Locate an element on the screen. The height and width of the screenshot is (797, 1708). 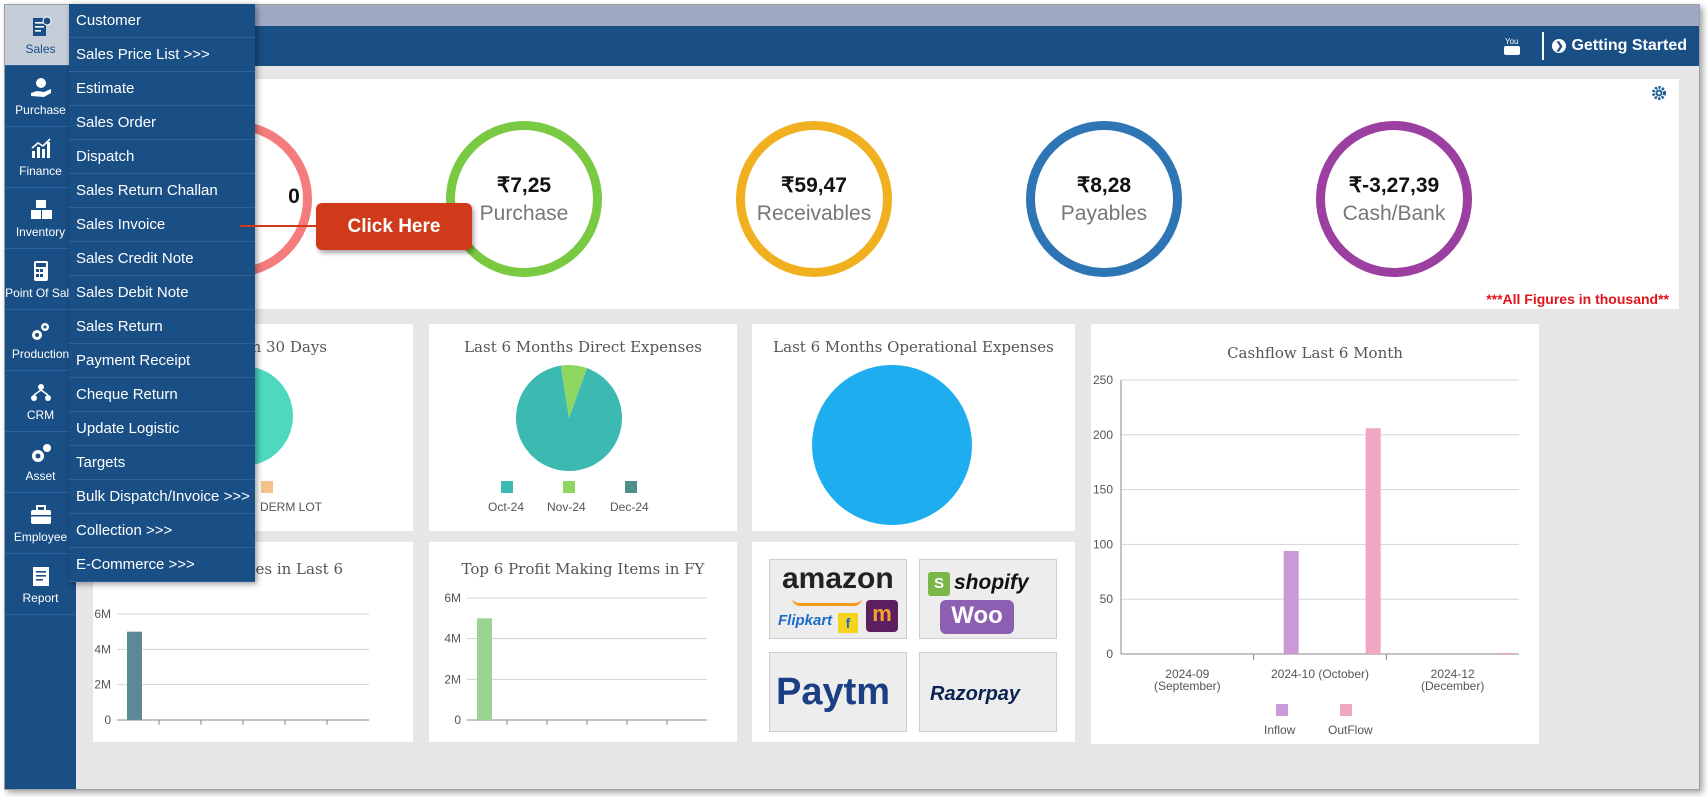
paytm-text: Paytm is located at coordinates (833, 692).